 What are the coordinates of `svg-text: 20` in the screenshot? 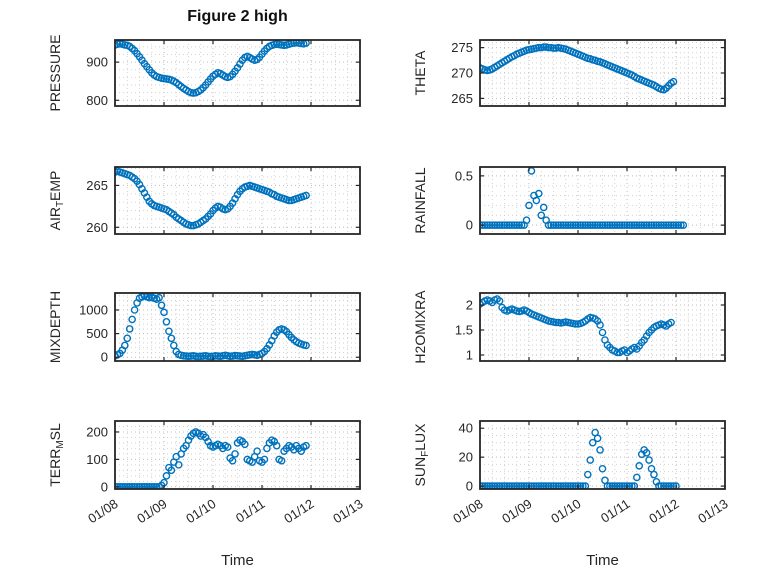 It's located at (466, 457).